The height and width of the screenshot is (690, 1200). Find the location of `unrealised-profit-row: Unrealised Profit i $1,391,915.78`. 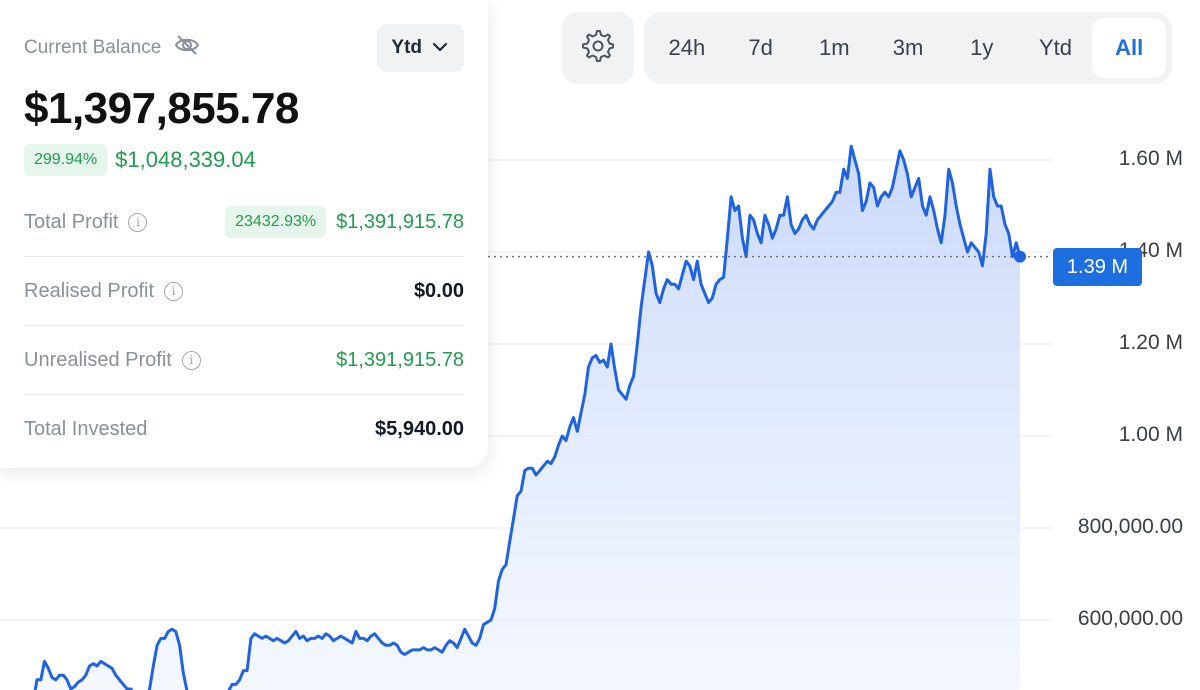

unrealised-profit-row: Unrealised Profit i $1,391,915.78 is located at coordinates (244, 360).